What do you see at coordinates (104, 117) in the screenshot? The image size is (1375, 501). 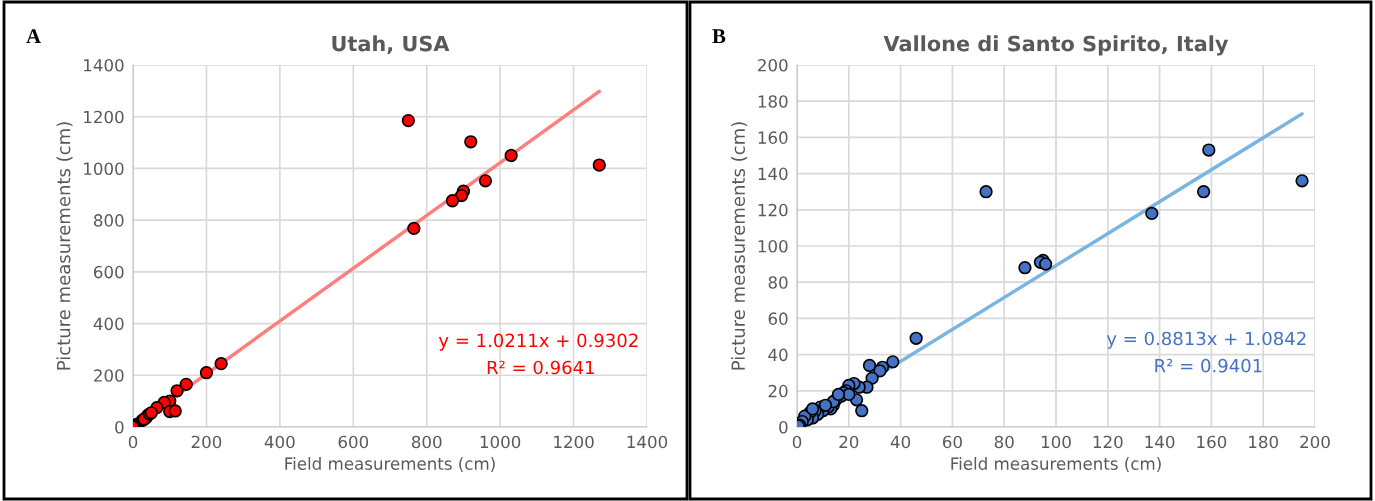 I see `y-tick-label: 1200` at bounding box center [104, 117].